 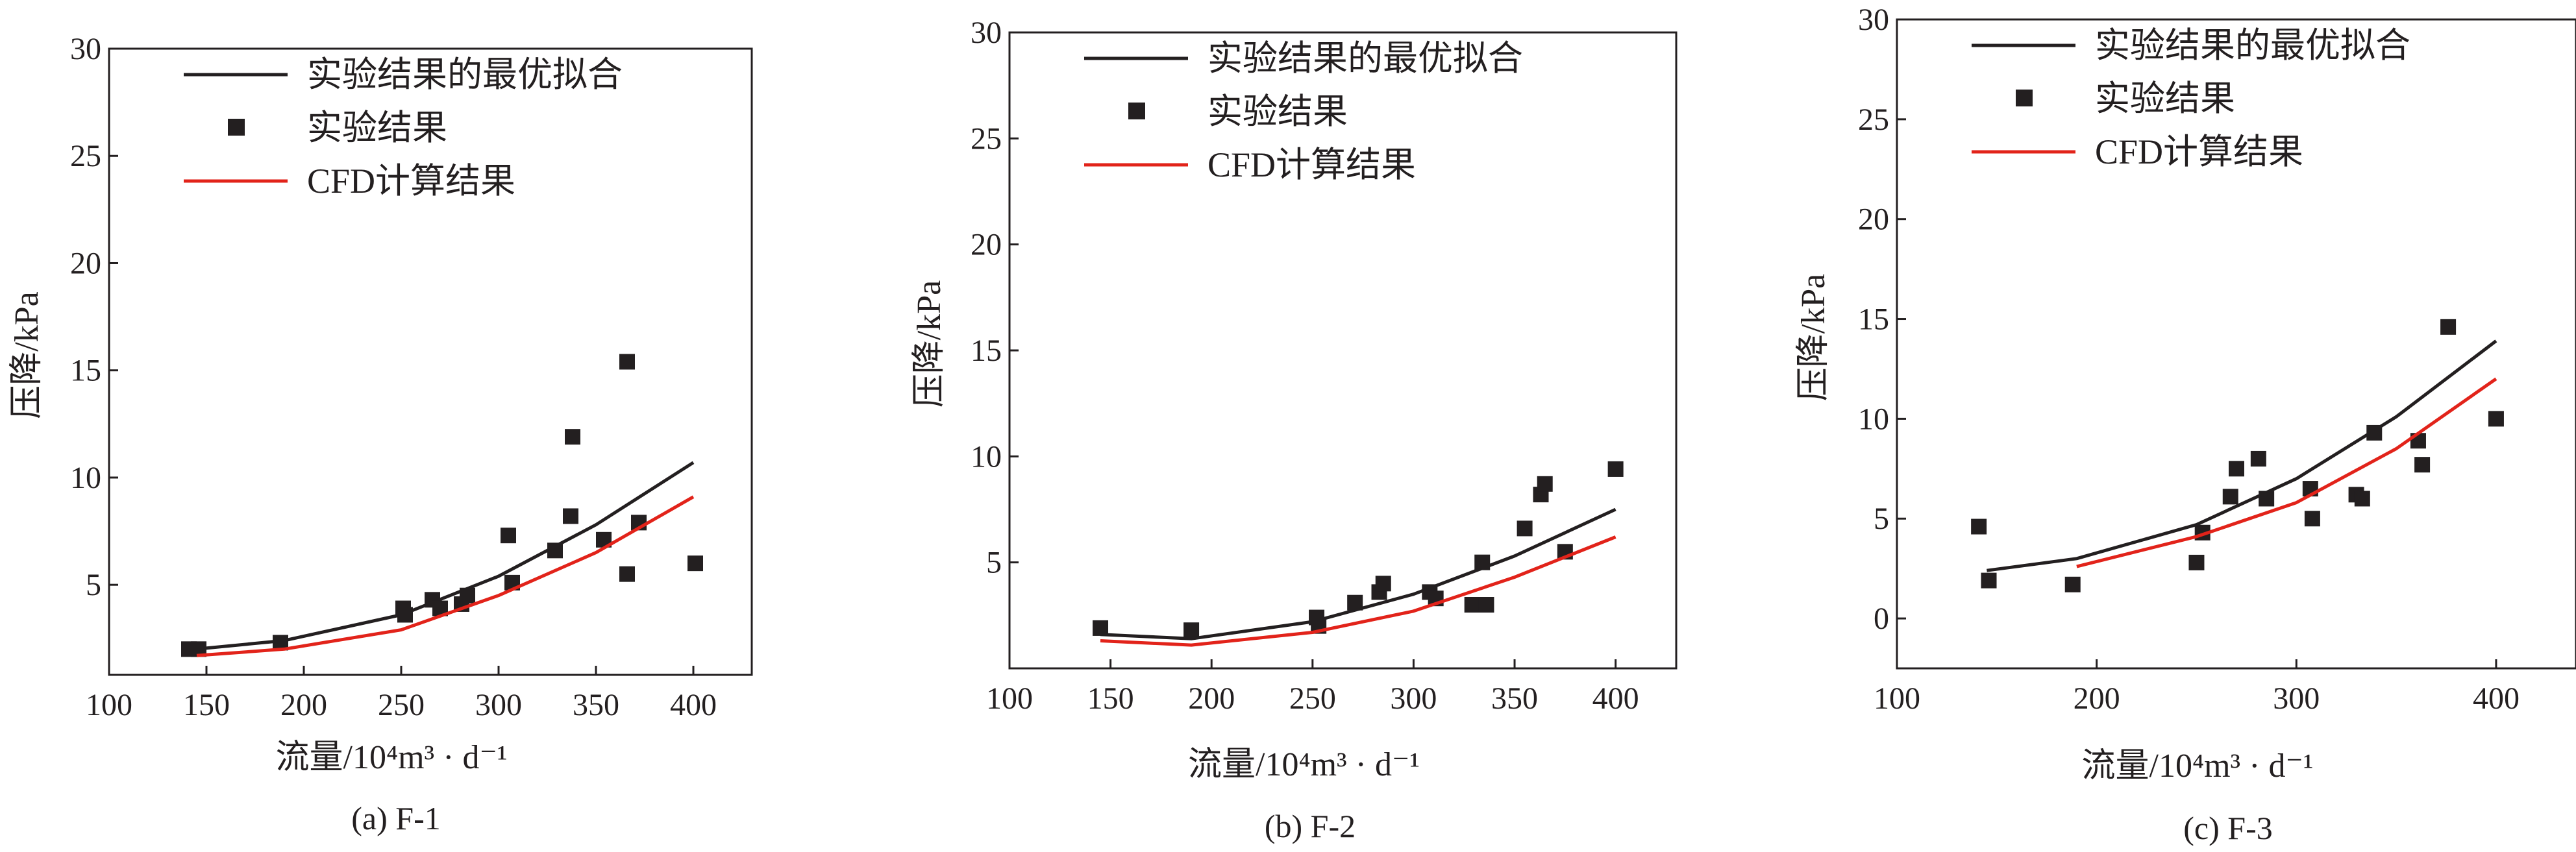 What do you see at coordinates (2227, 828) in the screenshot?
I see `panel-caption: (c) F-3` at bounding box center [2227, 828].